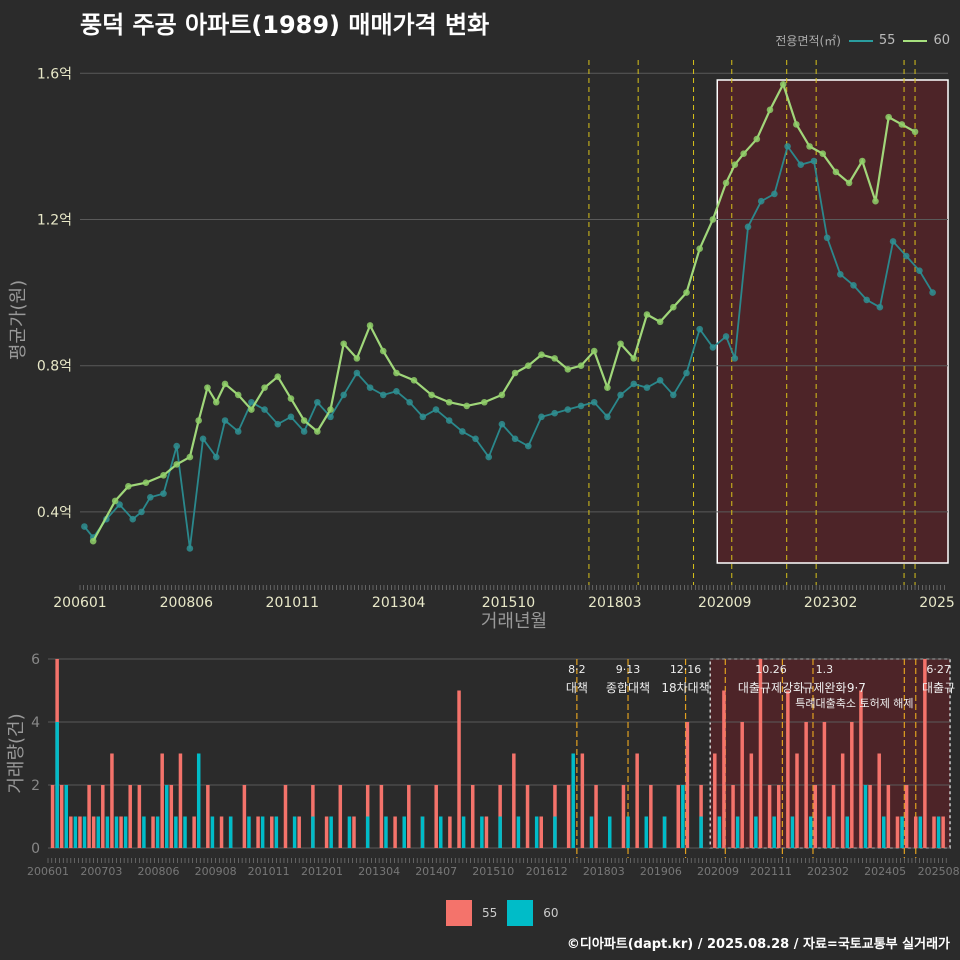  Describe the element at coordinates (824, 688) in the screenshot. I see `policy-annotation-text: 규제완화` at that location.